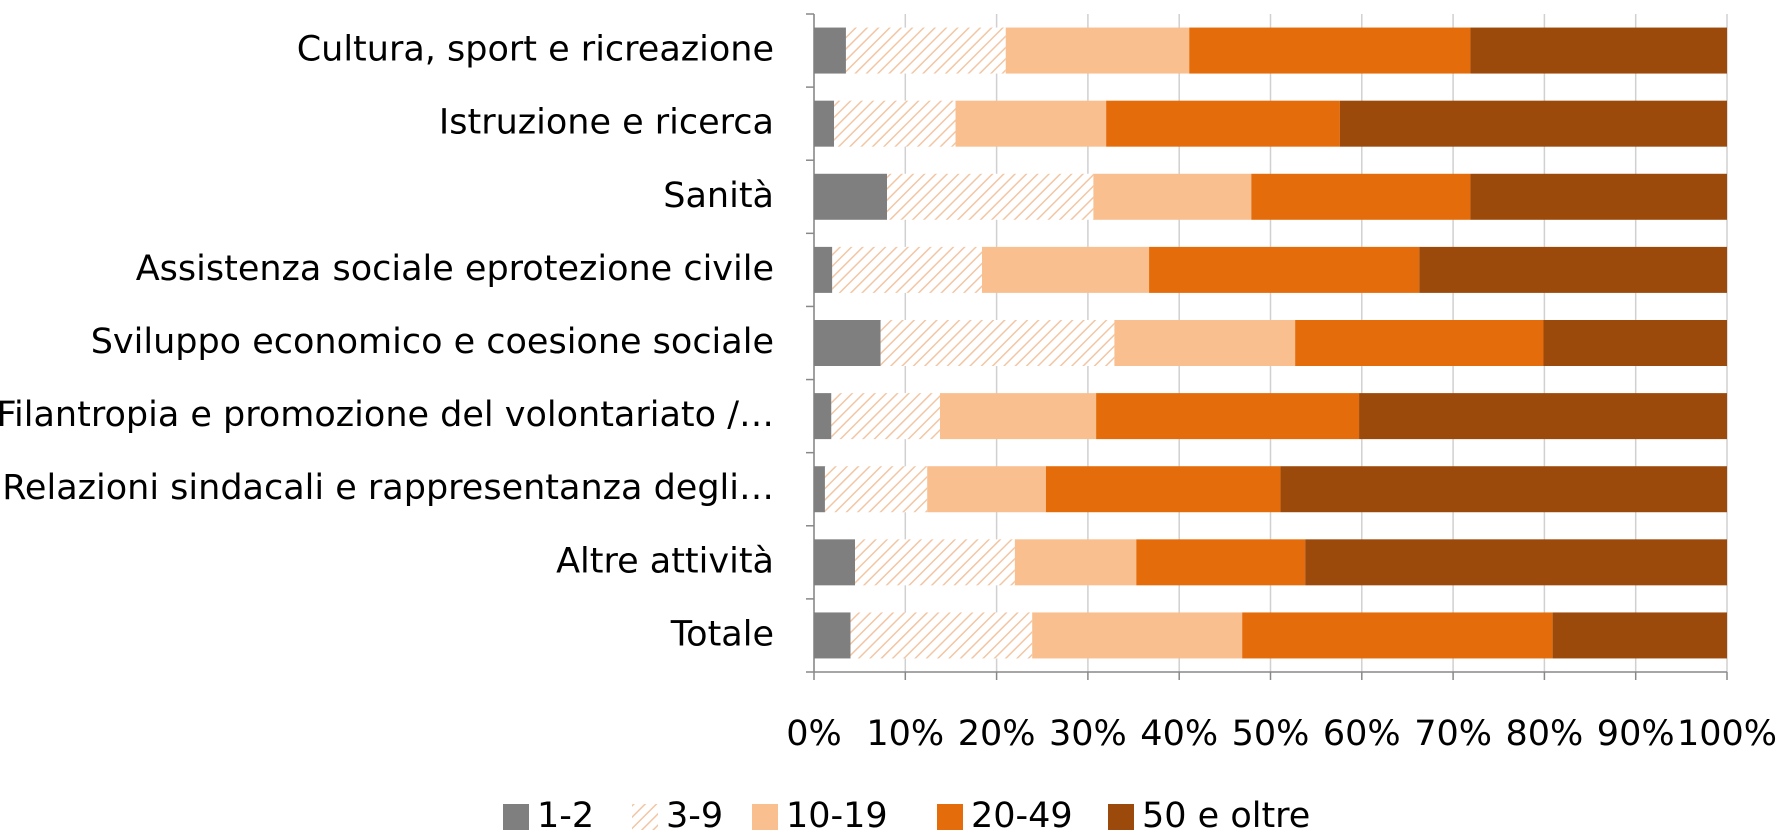 The image size is (1779, 833). I want to click on x-tick-label: 20%, so click(997, 734).